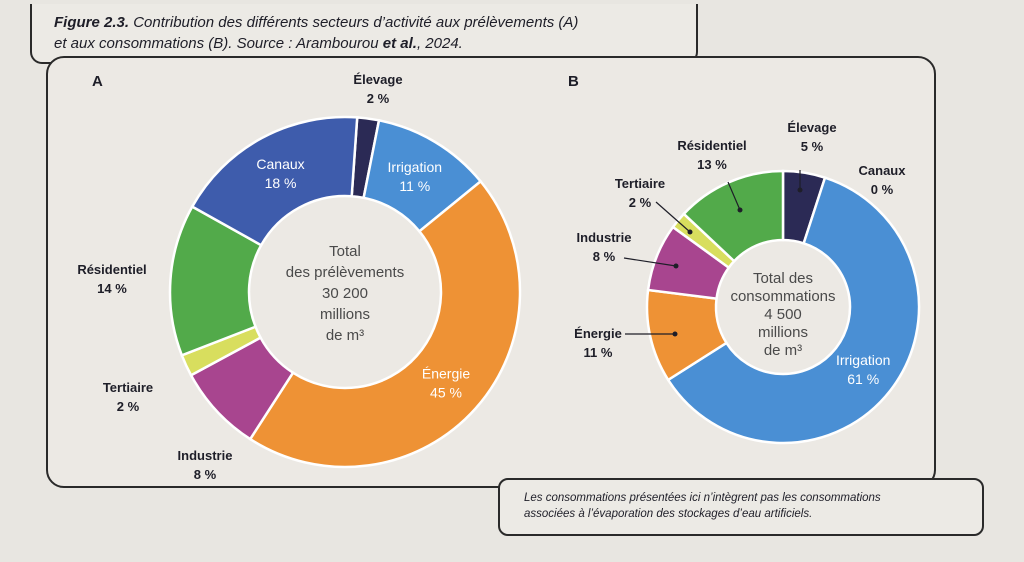 The width and height of the screenshot is (1024, 562). What do you see at coordinates (733, 216) in the screenshot?
I see `slice-residentiel` at bounding box center [733, 216].